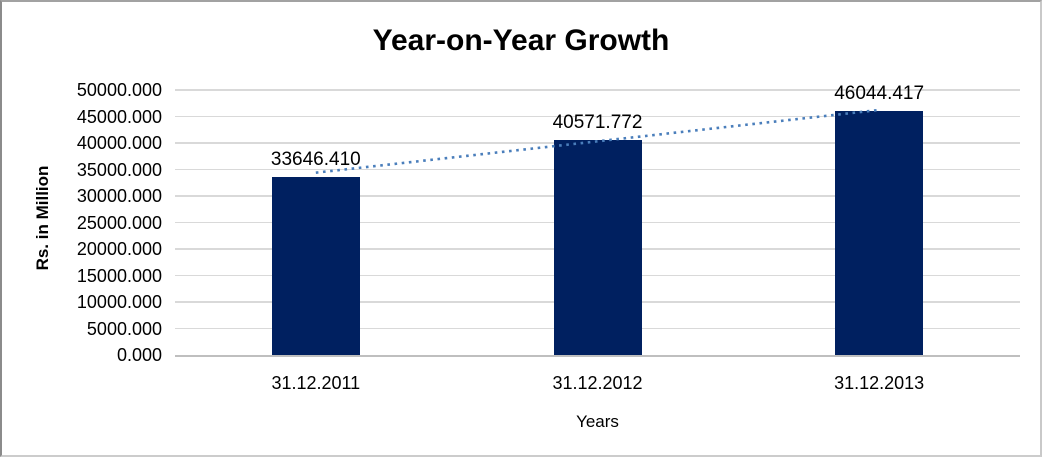  I want to click on y-tick-label: 50000.000, so click(119, 90).